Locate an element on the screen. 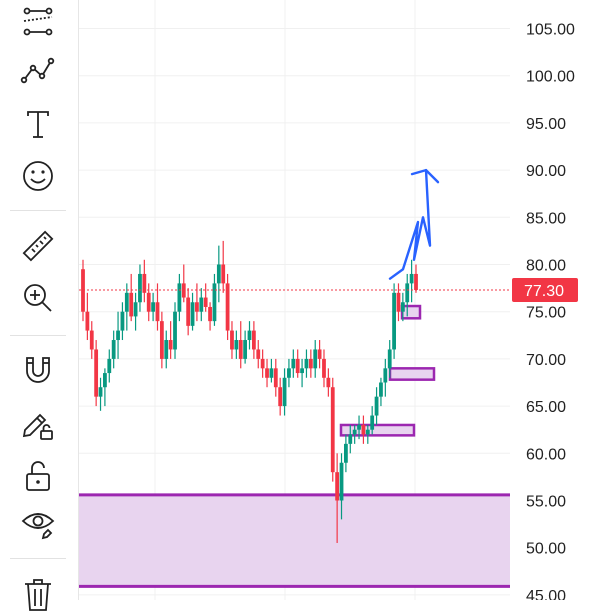  price-axis-label: 55.00 is located at coordinates (546, 502).